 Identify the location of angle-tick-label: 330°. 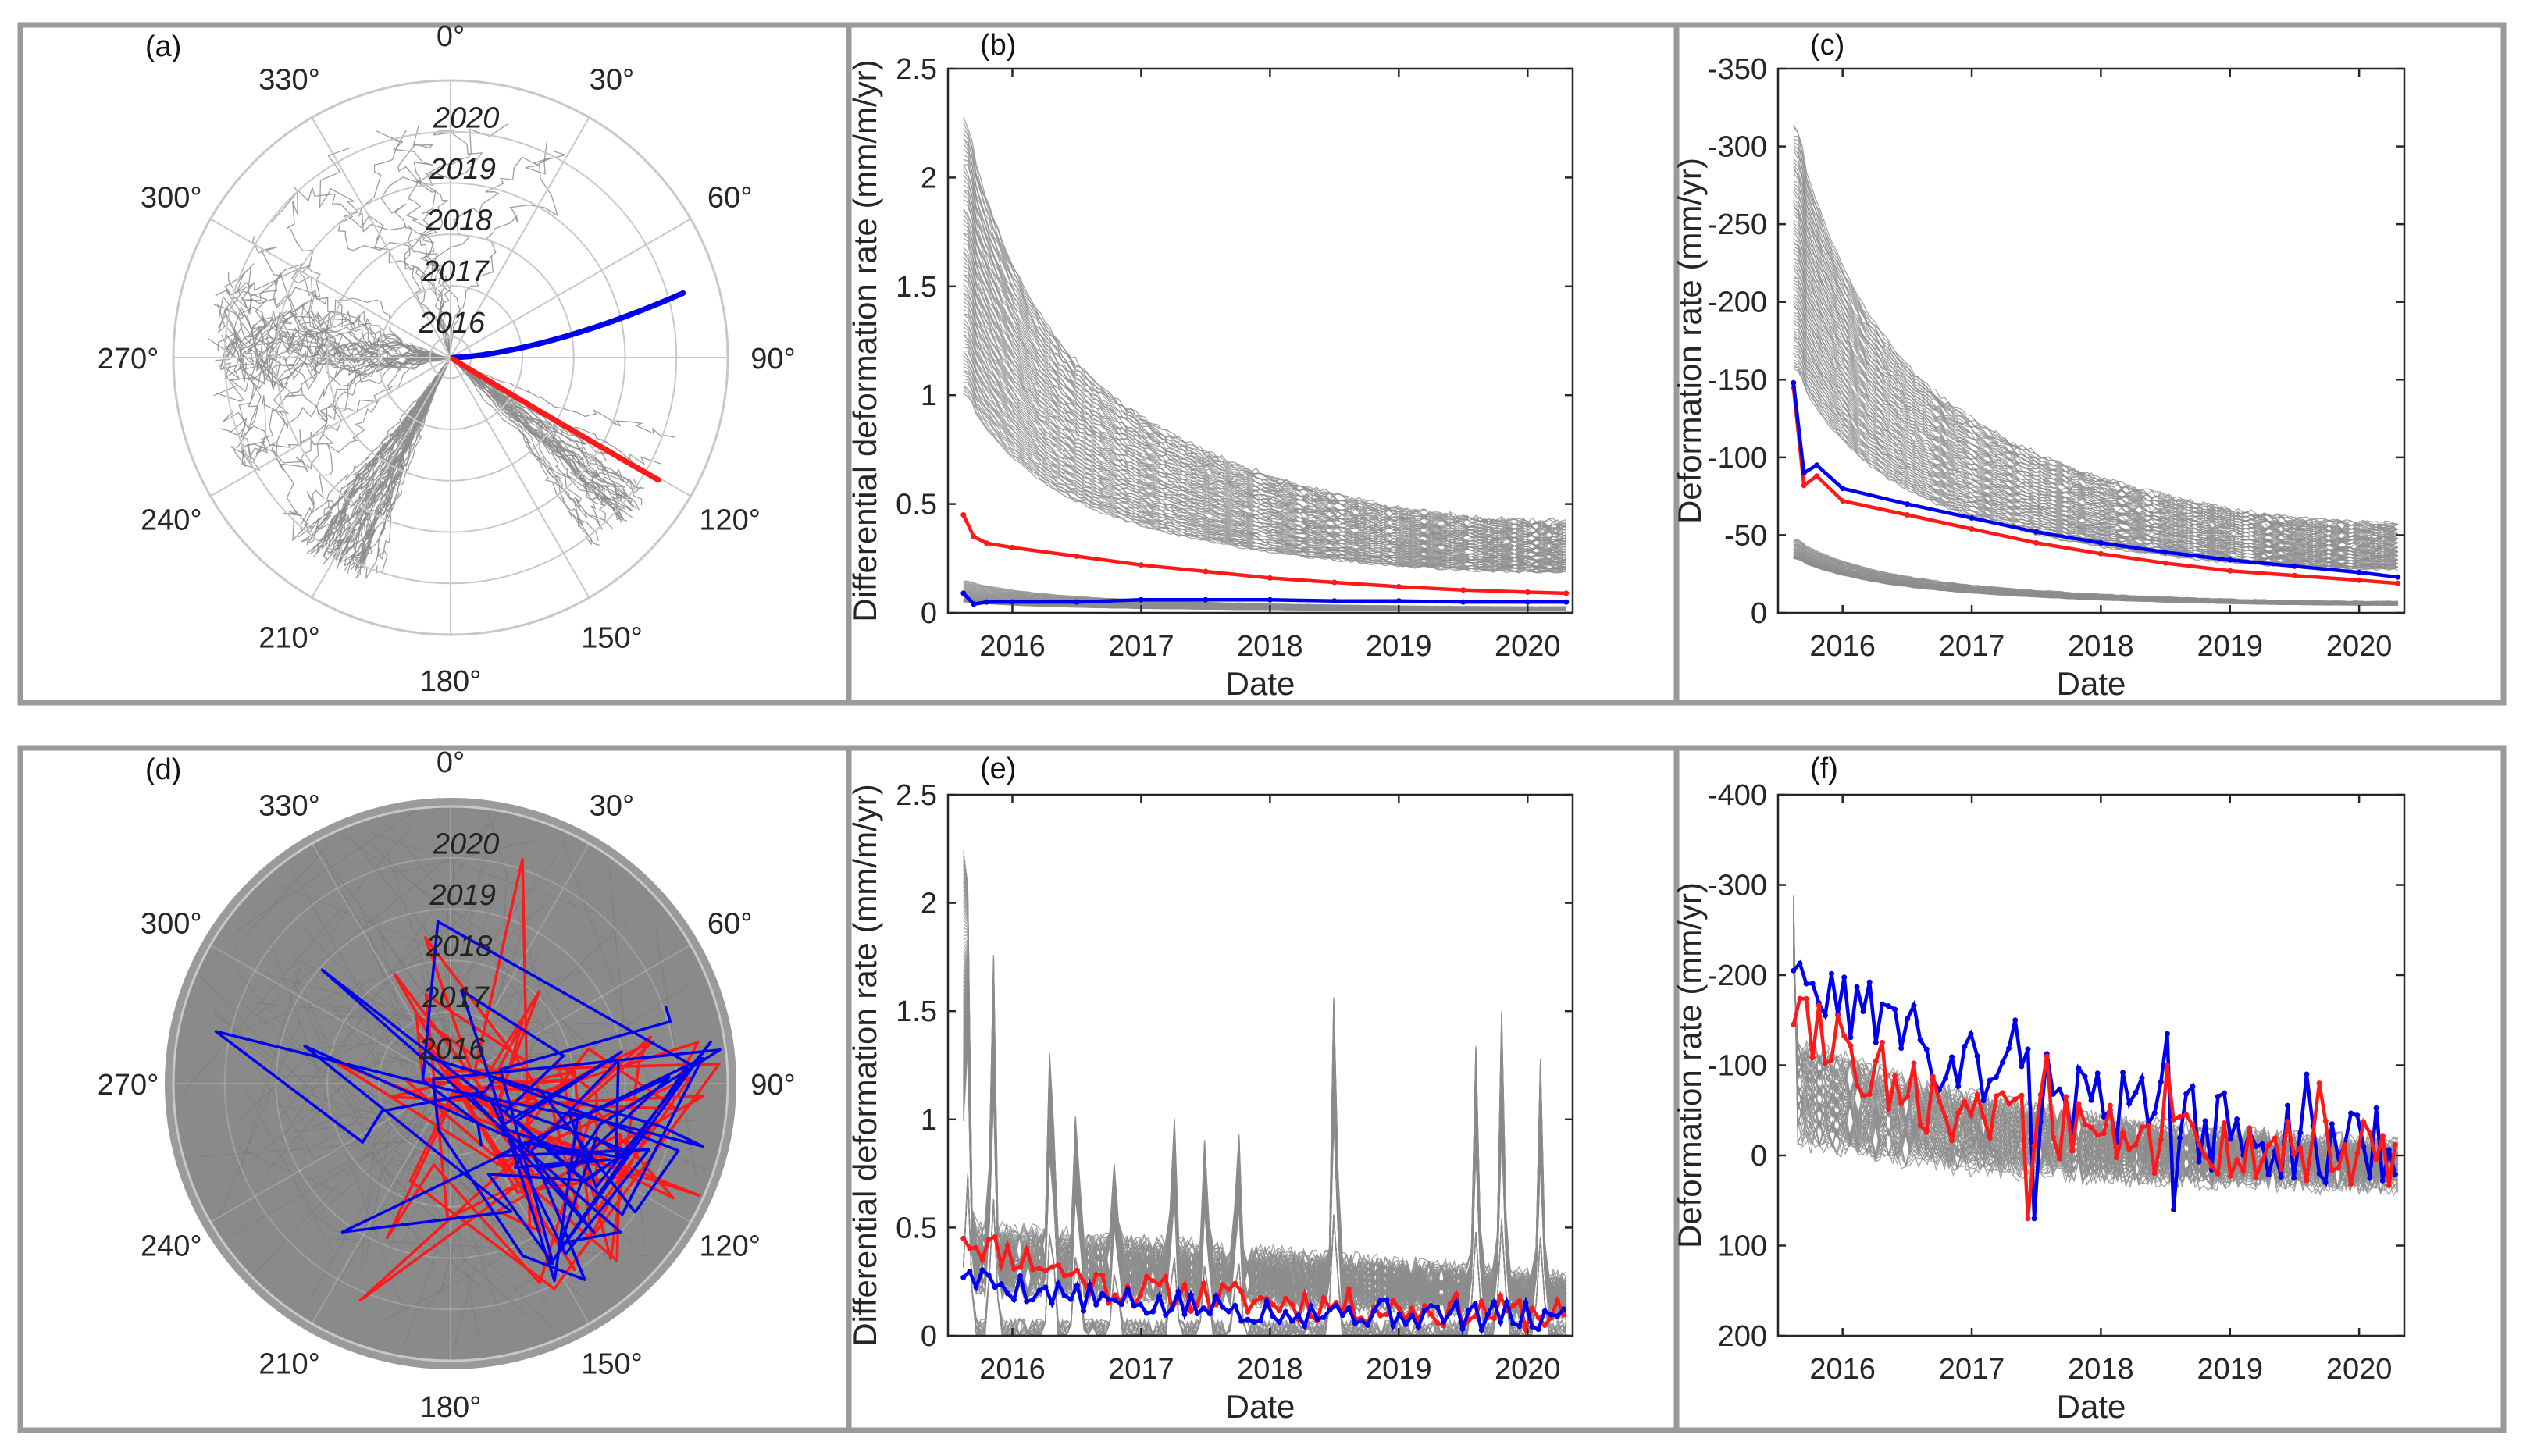
(289, 79).